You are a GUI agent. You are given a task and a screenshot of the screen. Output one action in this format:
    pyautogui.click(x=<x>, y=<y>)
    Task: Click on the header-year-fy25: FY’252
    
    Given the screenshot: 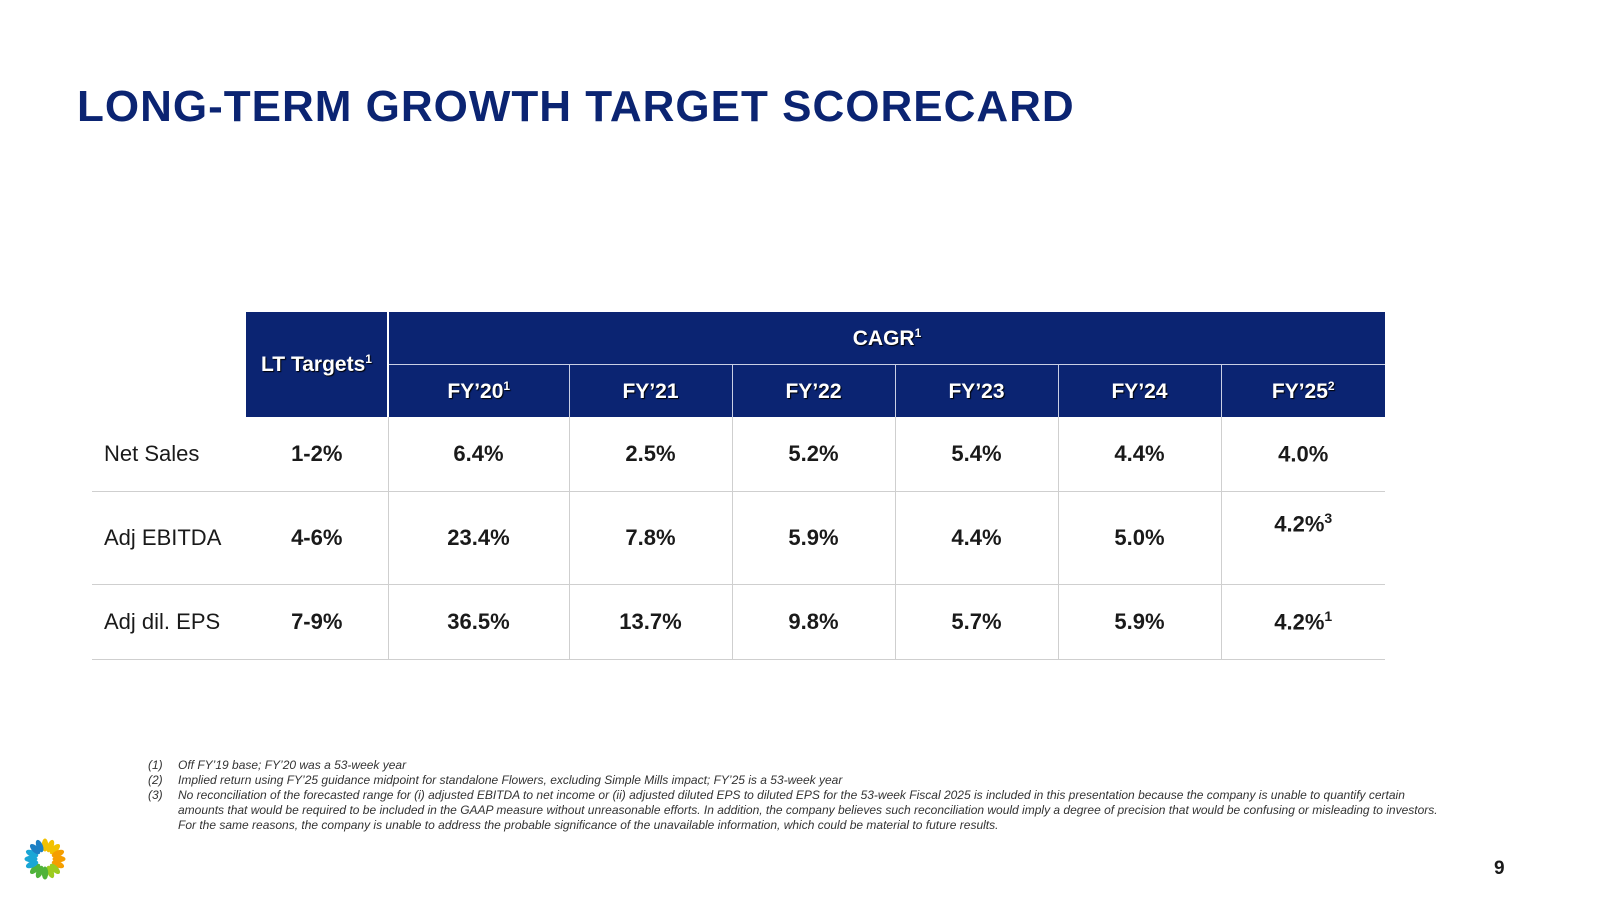 What is the action you would take?
    pyautogui.click(x=1303, y=390)
    